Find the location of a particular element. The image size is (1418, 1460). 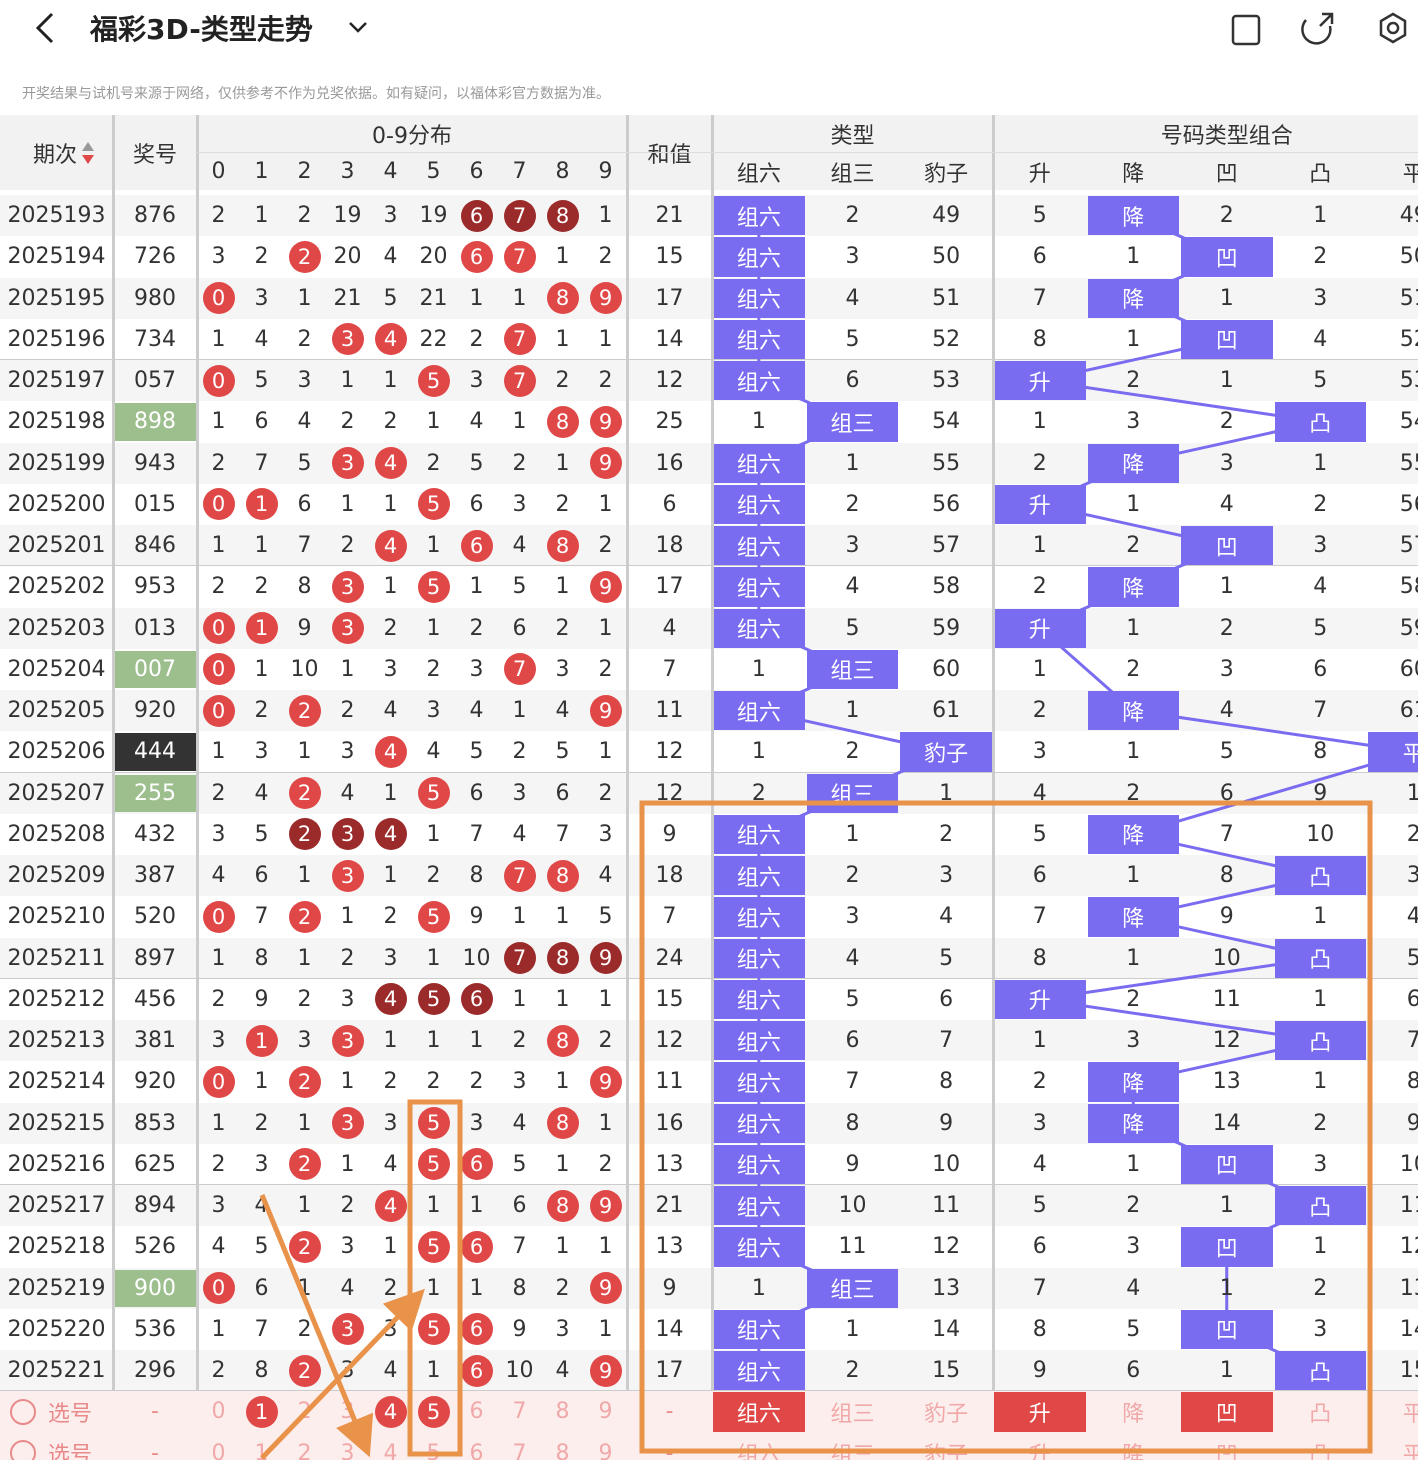

combo-miss: 9 is located at coordinates (1412, 1123).